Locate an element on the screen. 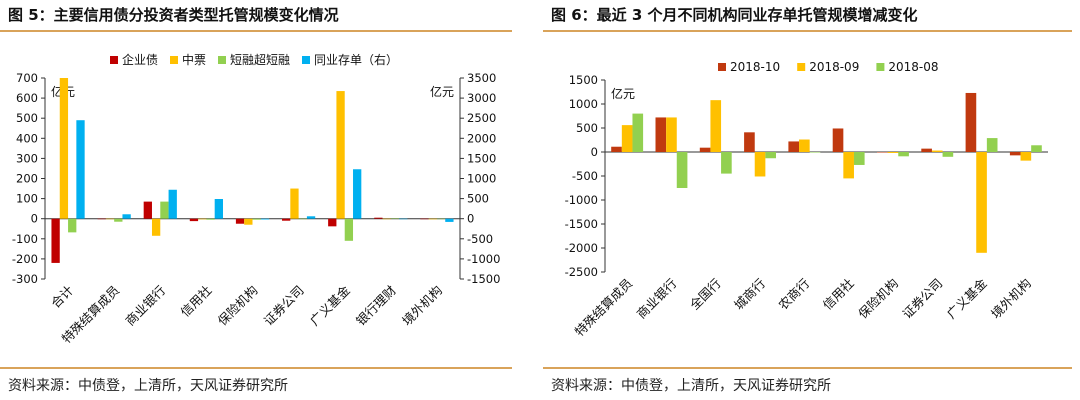  legend-label: 2018-09 is located at coordinates (834, 67).